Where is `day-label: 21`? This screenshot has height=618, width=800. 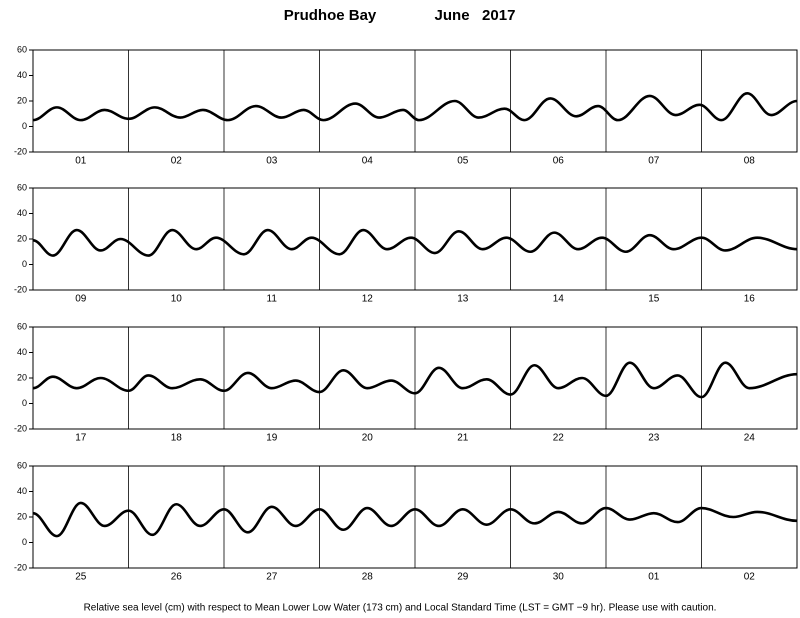
day-label: 21 is located at coordinates (463, 438).